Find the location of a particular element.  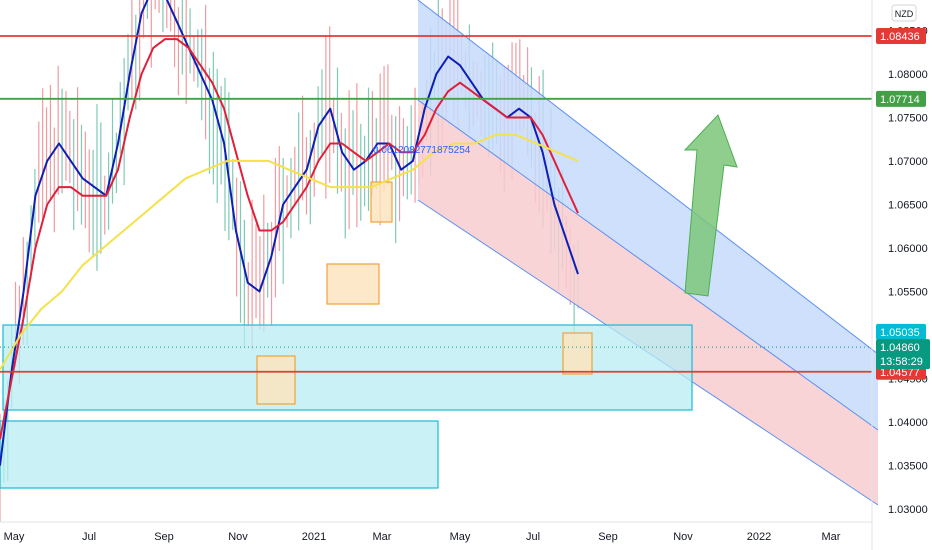

y-tick-label: 1.06000 is located at coordinates (908, 249).